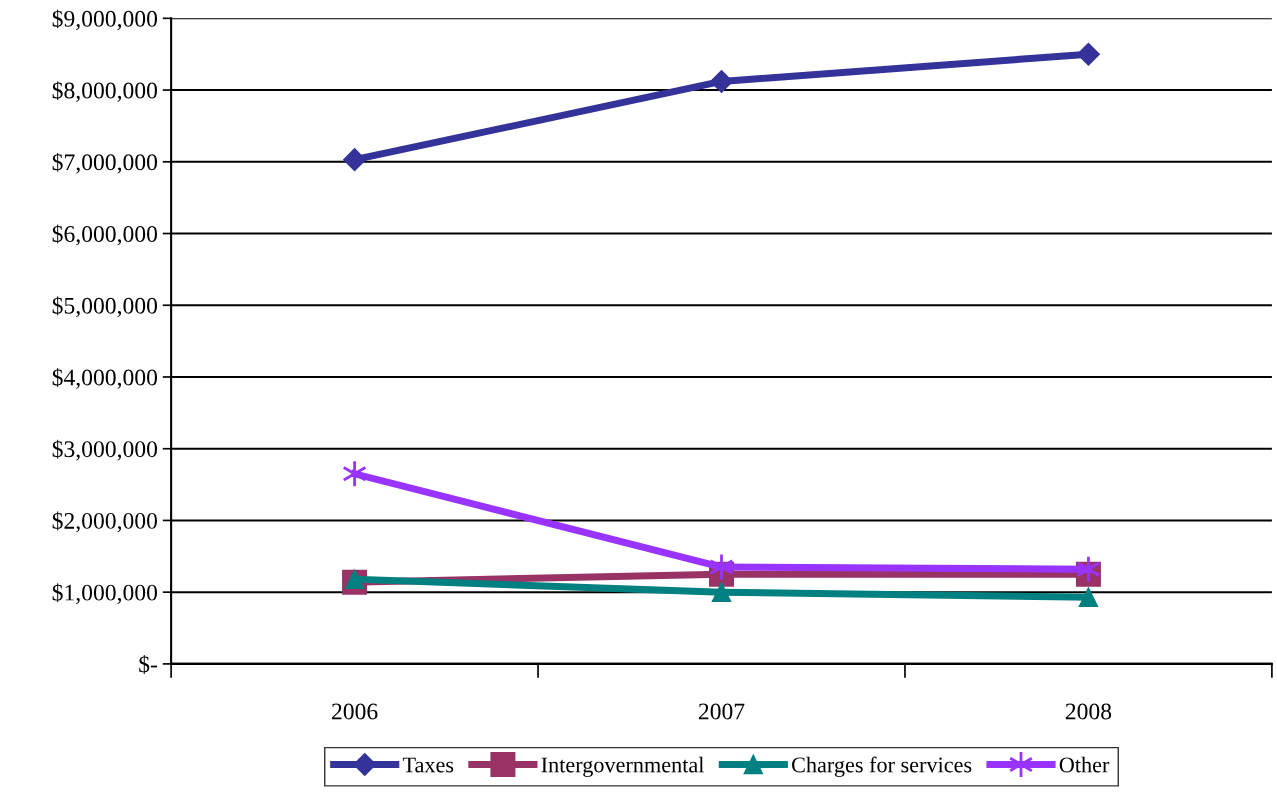 The width and height of the screenshot is (1277, 797). What do you see at coordinates (105, 307) in the screenshot?
I see `y-tick-label: $5,000,000` at bounding box center [105, 307].